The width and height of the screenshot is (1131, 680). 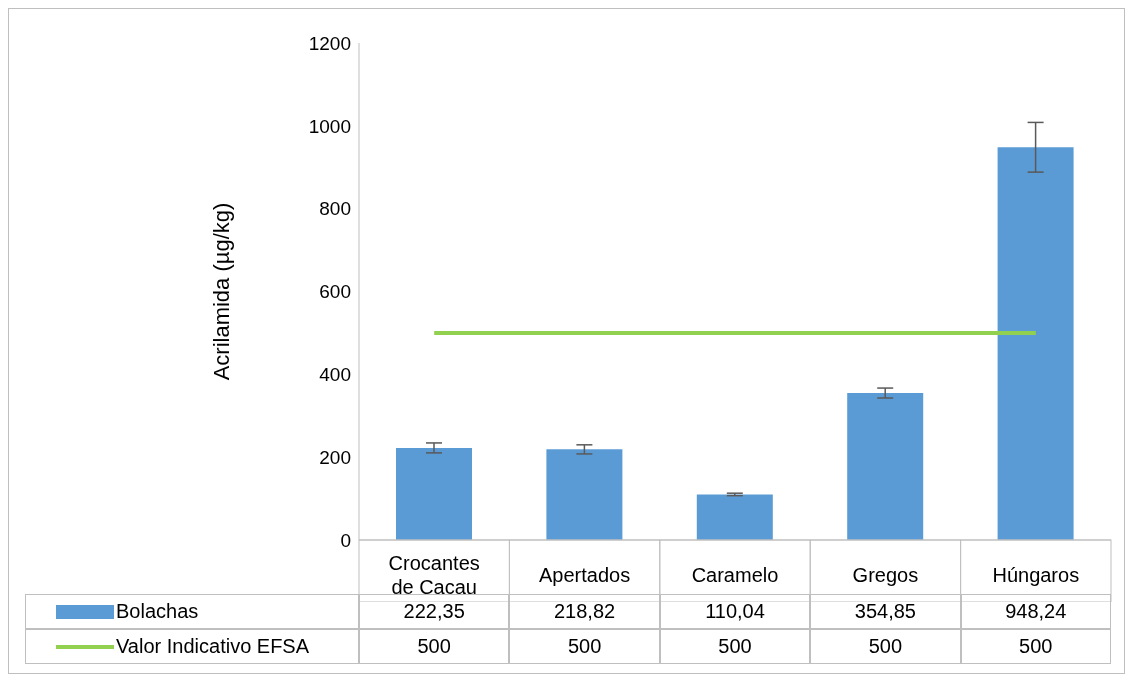 What do you see at coordinates (335, 457) in the screenshot?
I see `y-tick-label: 200` at bounding box center [335, 457].